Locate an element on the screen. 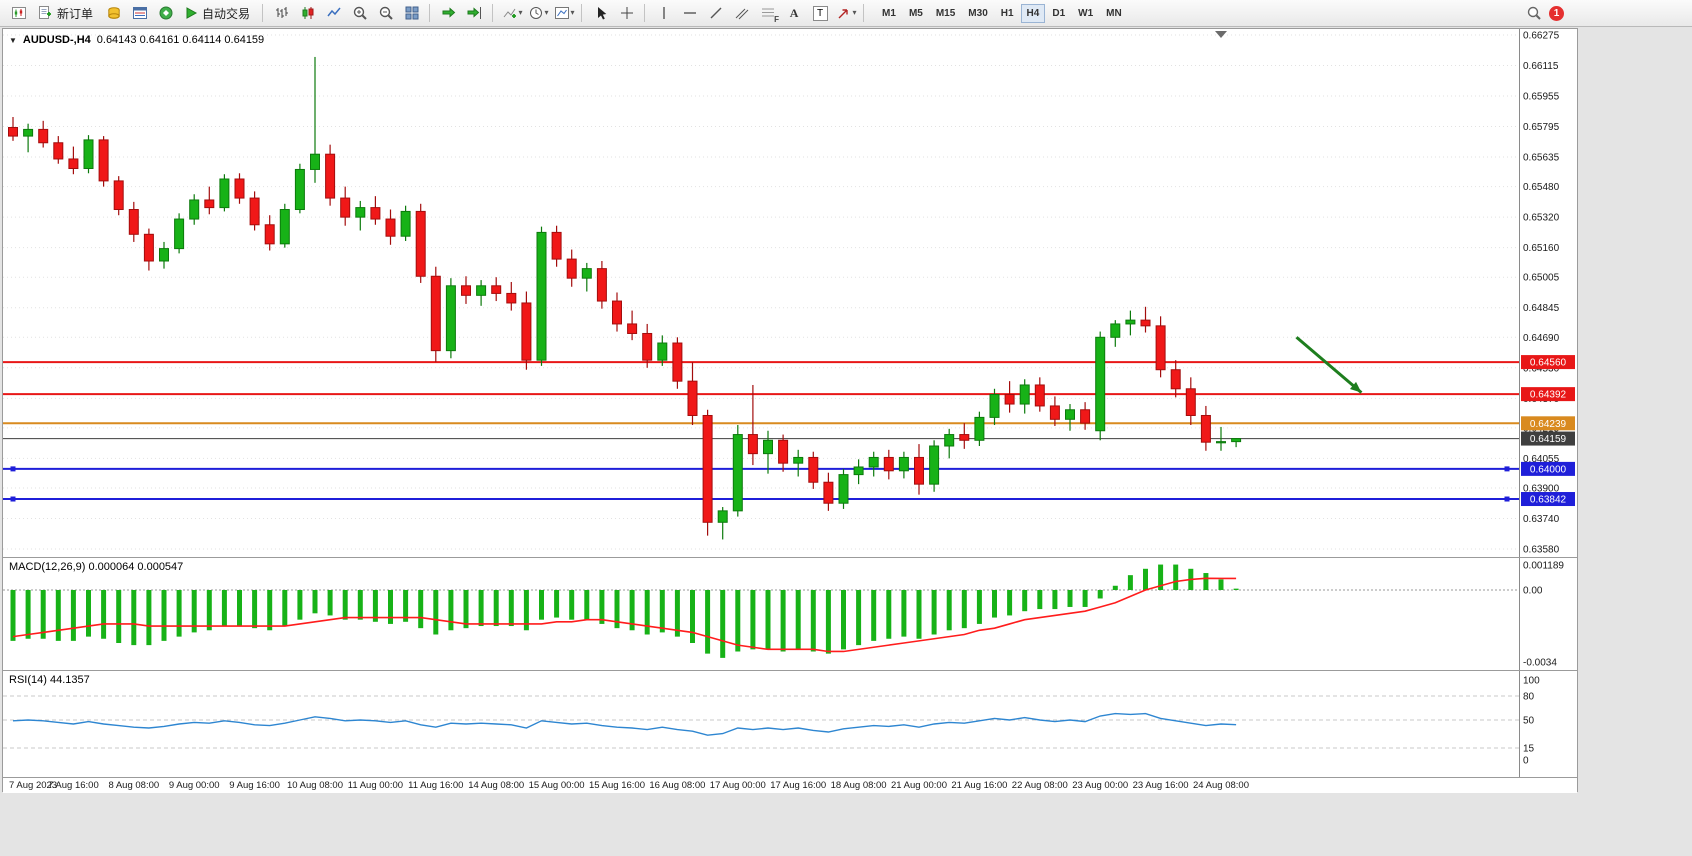 This screenshot has width=1692, height=856. cursor-button is located at coordinates (601, 13).